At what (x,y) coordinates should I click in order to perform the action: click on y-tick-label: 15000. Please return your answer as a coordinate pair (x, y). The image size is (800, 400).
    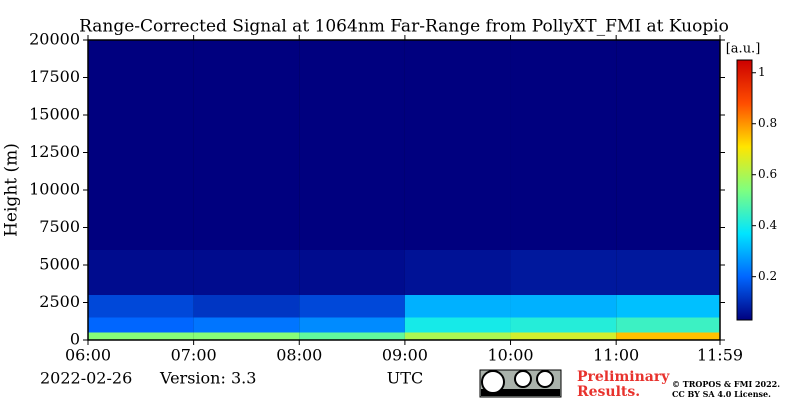
    Looking at the image, I should click on (54, 114).